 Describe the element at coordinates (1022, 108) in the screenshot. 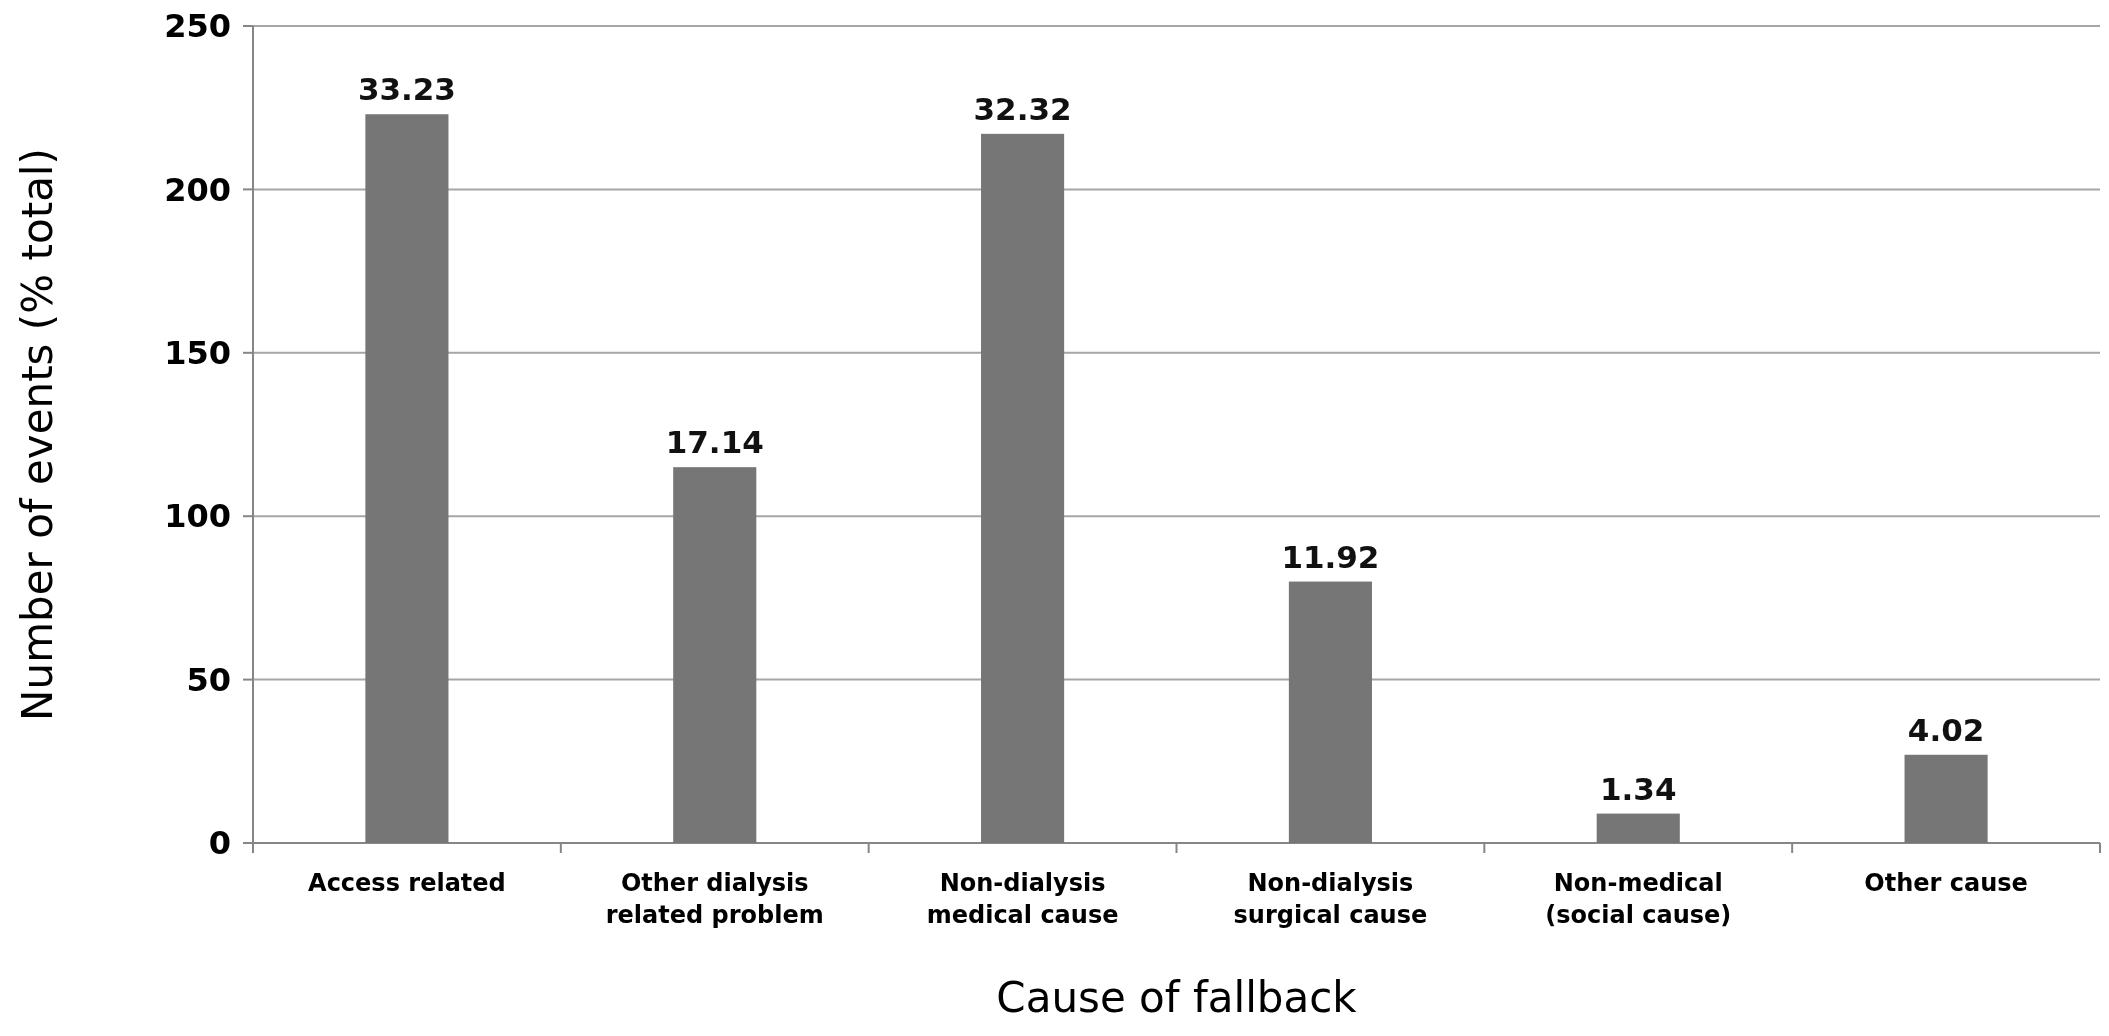

I see `annotation: 32.32` at that location.